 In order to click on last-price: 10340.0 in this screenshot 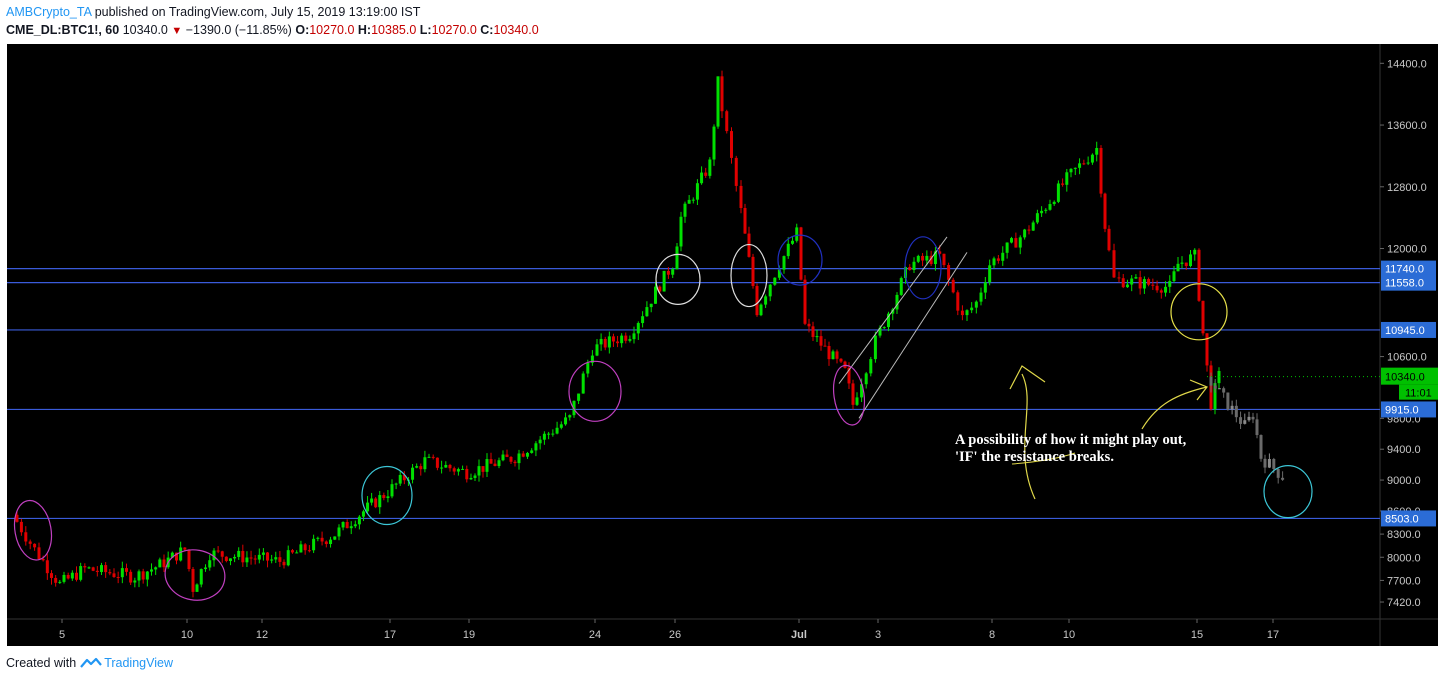, I will do `click(145, 30)`.